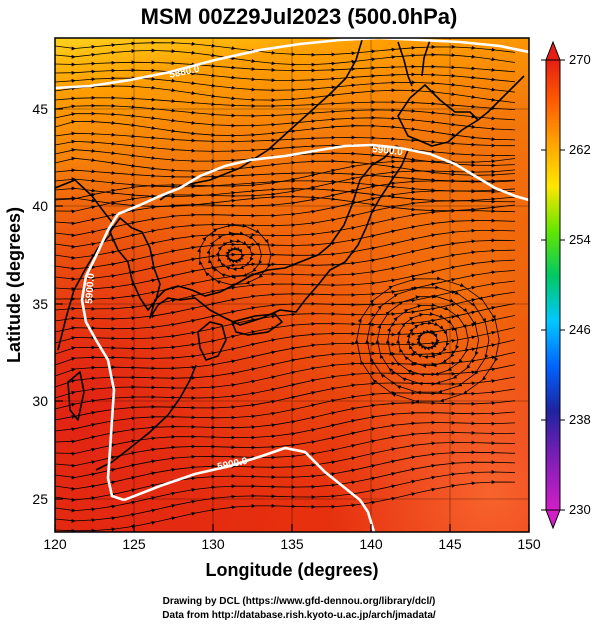 The height and width of the screenshot is (625, 599). I want to click on y-tick-labels: 25 30 35 40 45, so click(40, 304).